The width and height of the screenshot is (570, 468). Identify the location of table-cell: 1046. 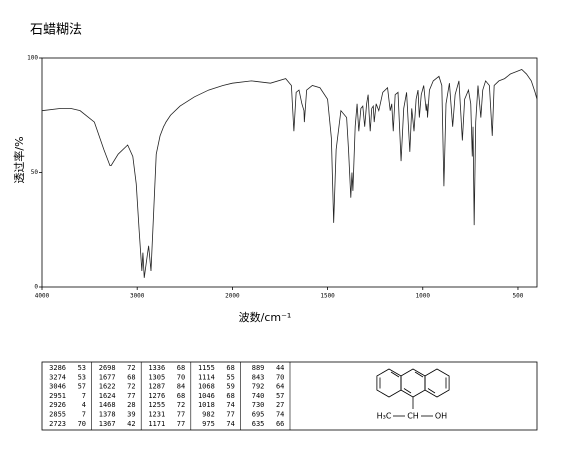
(206, 396).